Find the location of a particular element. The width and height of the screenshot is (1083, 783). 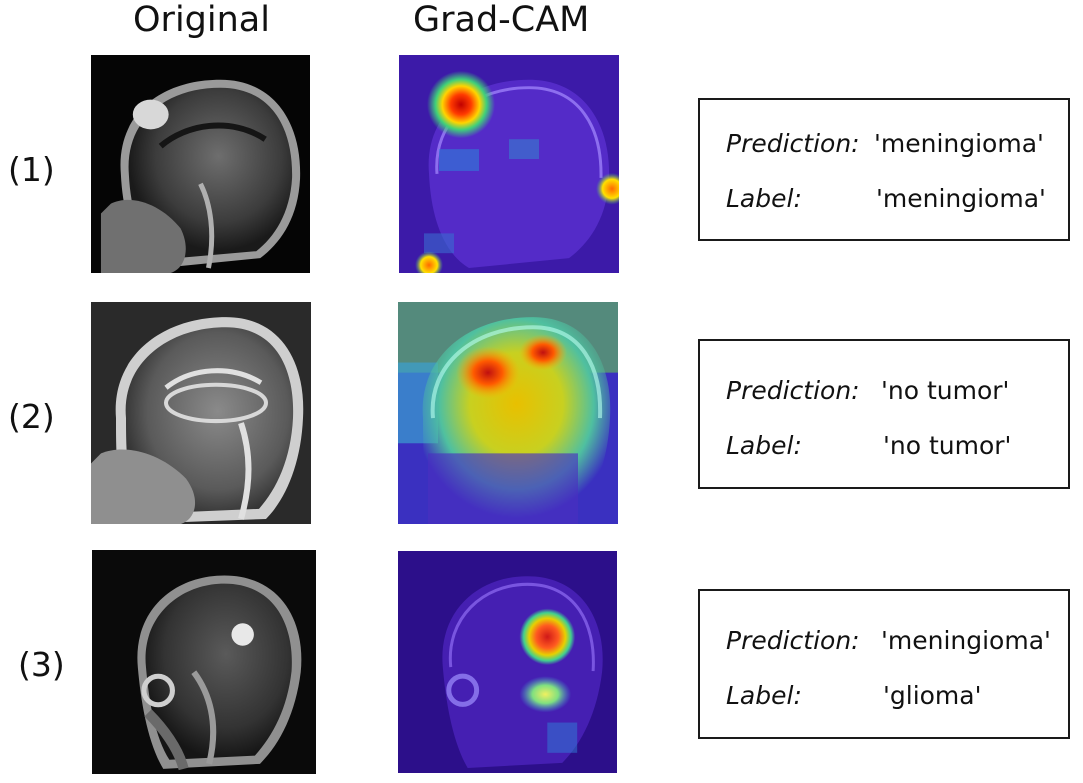

label-value: 'meningioma' is located at coordinates (961, 198).